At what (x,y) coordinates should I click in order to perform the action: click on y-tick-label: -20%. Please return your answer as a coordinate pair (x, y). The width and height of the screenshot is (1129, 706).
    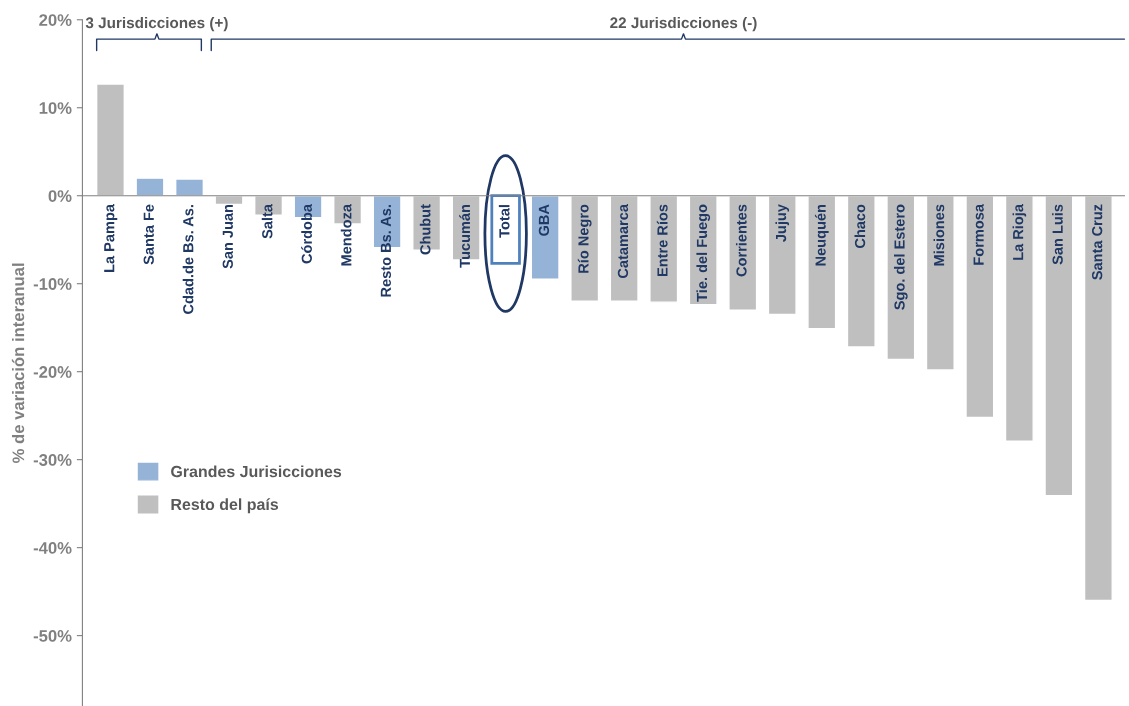
    Looking at the image, I should click on (52, 372).